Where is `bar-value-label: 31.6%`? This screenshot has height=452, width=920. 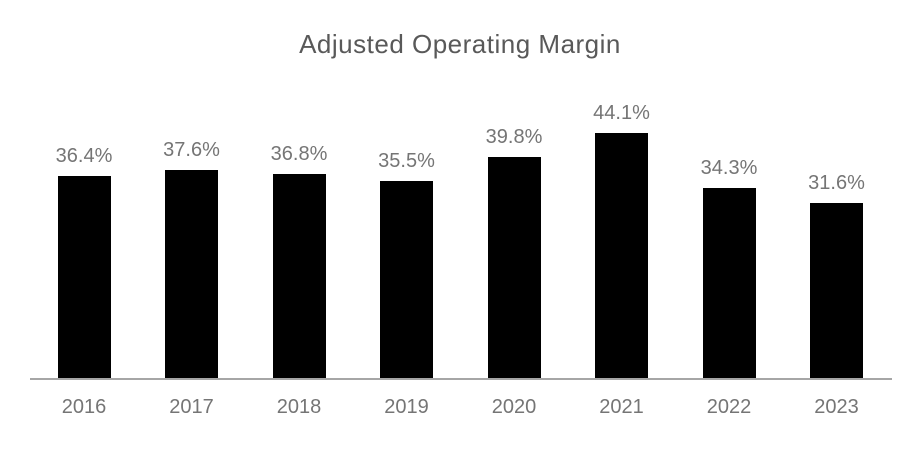 bar-value-label: 31.6% is located at coordinates (836, 182).